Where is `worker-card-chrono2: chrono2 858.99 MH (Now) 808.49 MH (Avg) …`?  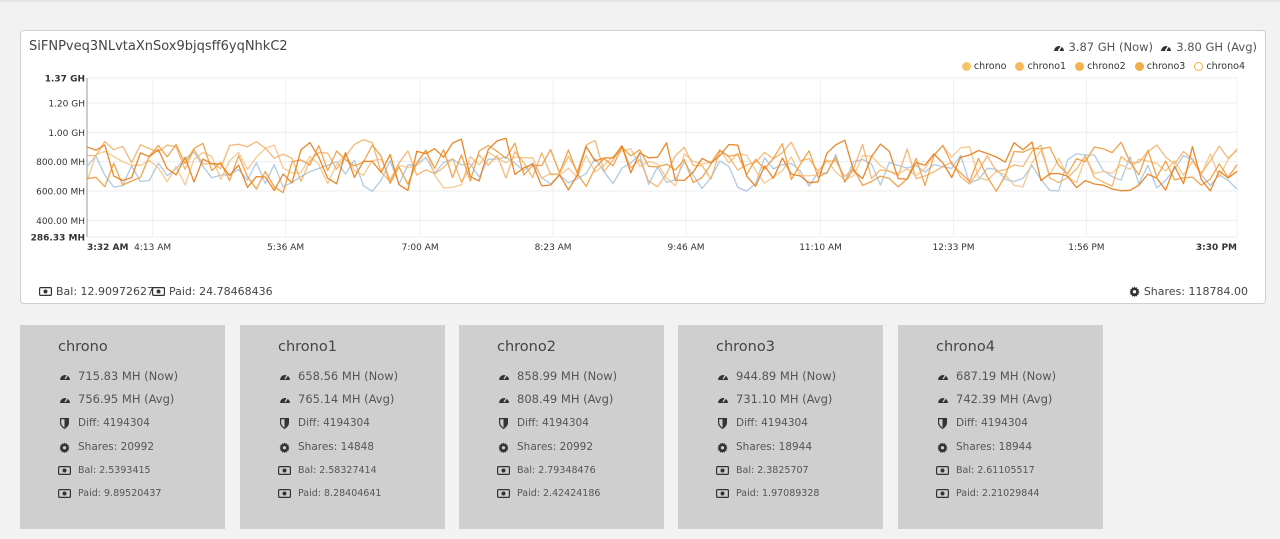 worker-card-chrono2: chrono2 858.99 MH (Now) 808.49 MH (Avg) … is located at coordinates (561, 427).